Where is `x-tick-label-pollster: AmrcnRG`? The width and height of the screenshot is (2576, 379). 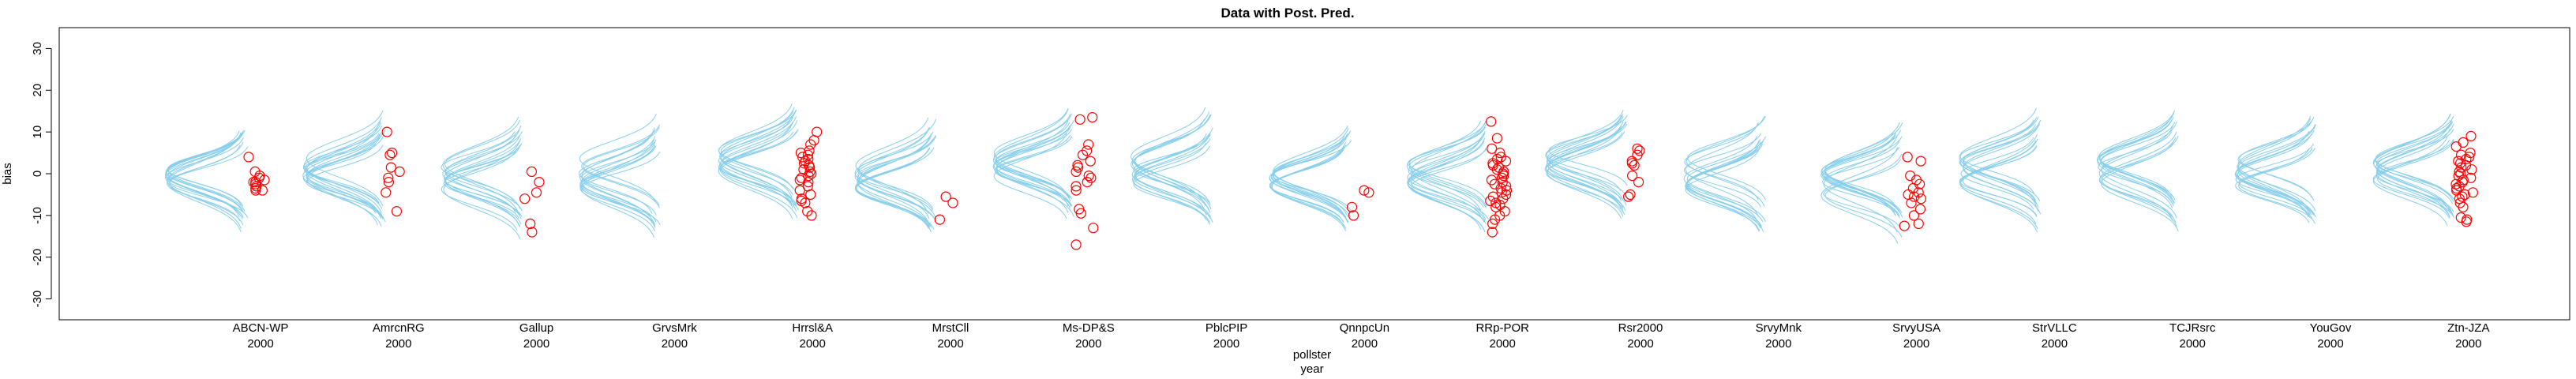
x-tick-label-pollster: AmrcnRG is located at coordinates (399, 328).